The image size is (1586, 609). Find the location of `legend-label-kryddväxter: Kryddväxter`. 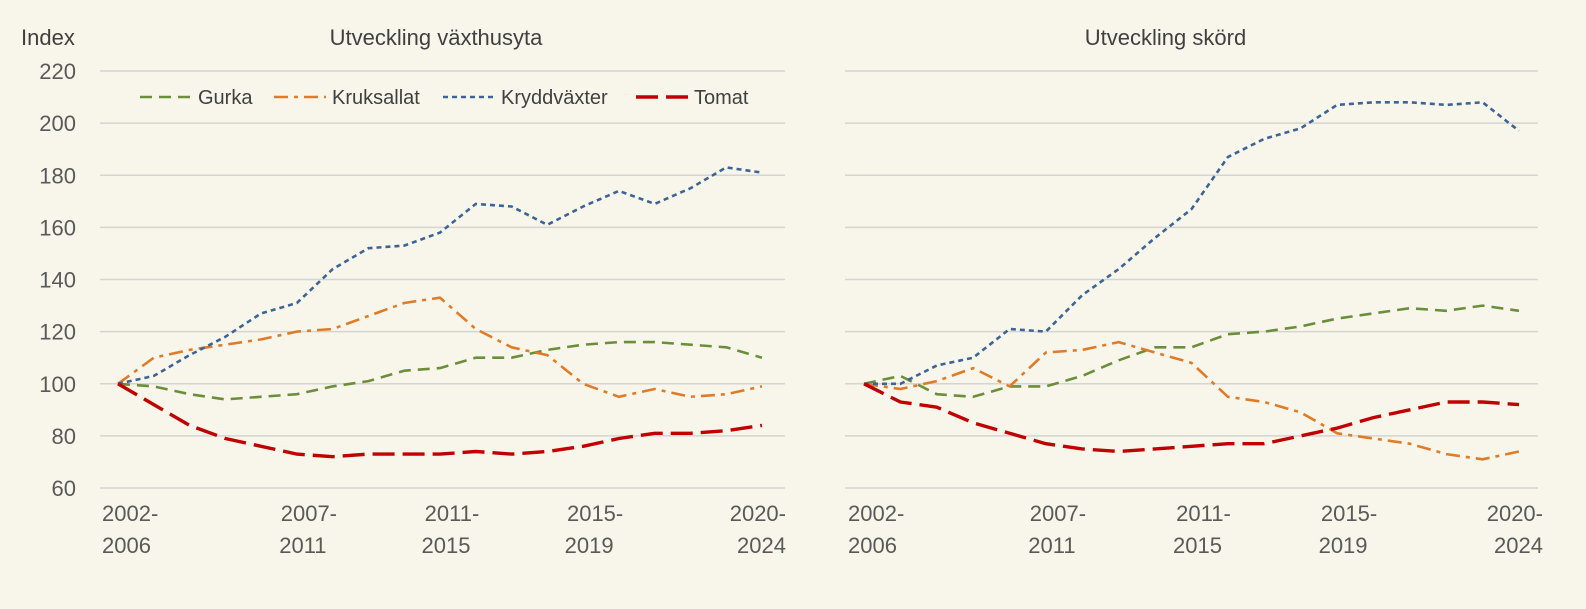

legend-label-kryddväxter: Kryddväxter is located at coordinates (554, 98).